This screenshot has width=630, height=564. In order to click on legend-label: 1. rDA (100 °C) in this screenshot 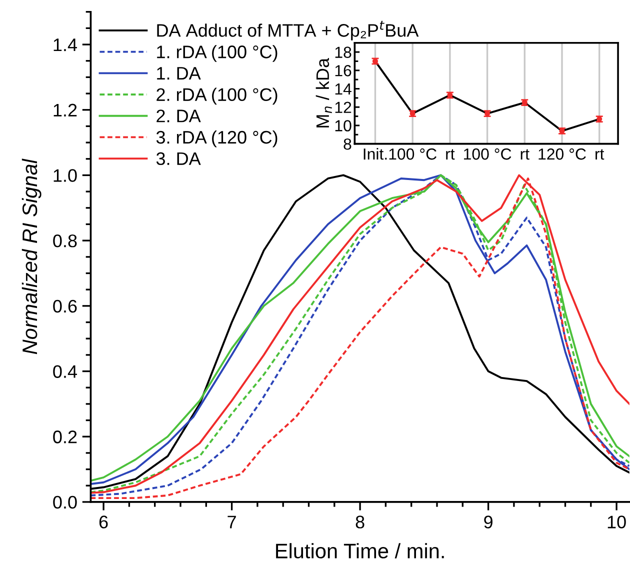, I will do `click(217, 53)`.